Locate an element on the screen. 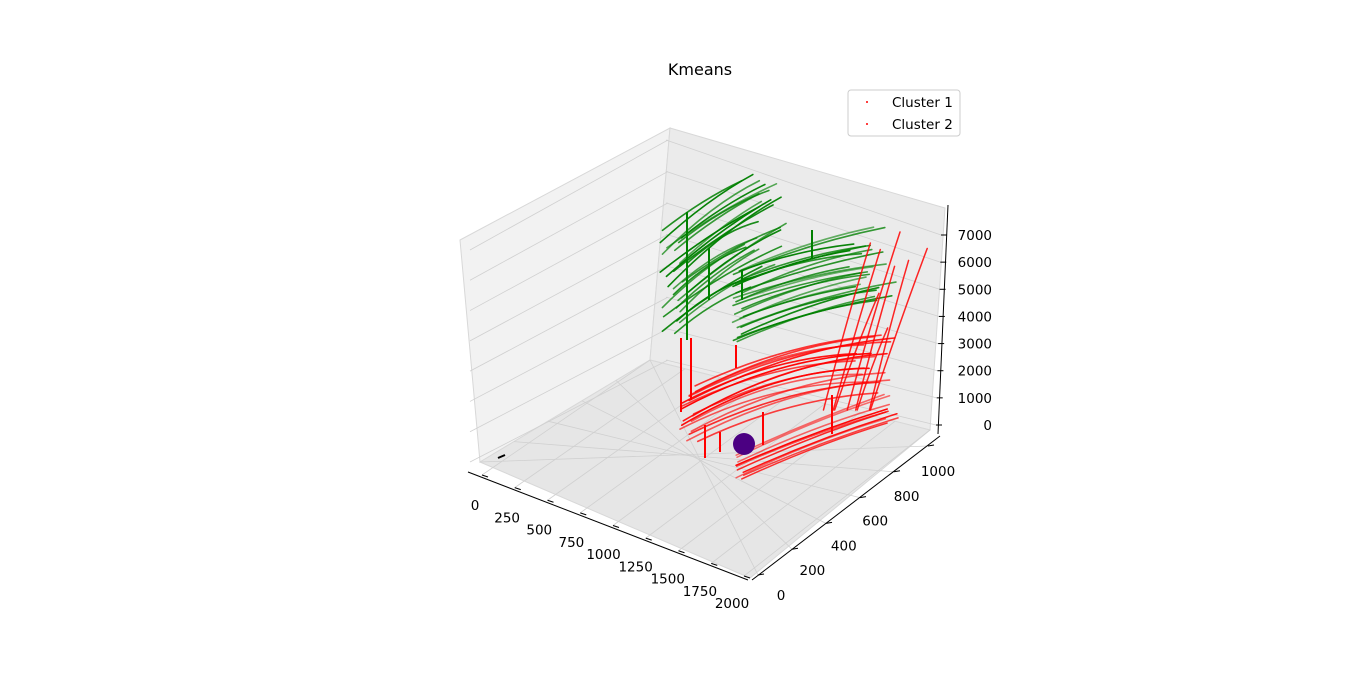 The image size is (1366, 694). x-tick-label: 1250 is located at coordinates (635, 567).